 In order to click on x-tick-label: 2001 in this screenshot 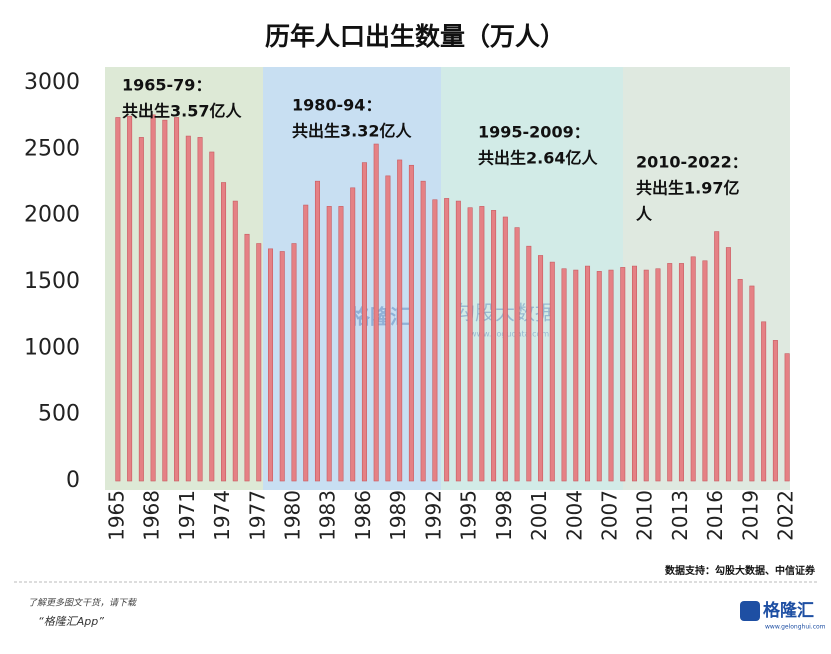, I will do `click(539, 515)`.